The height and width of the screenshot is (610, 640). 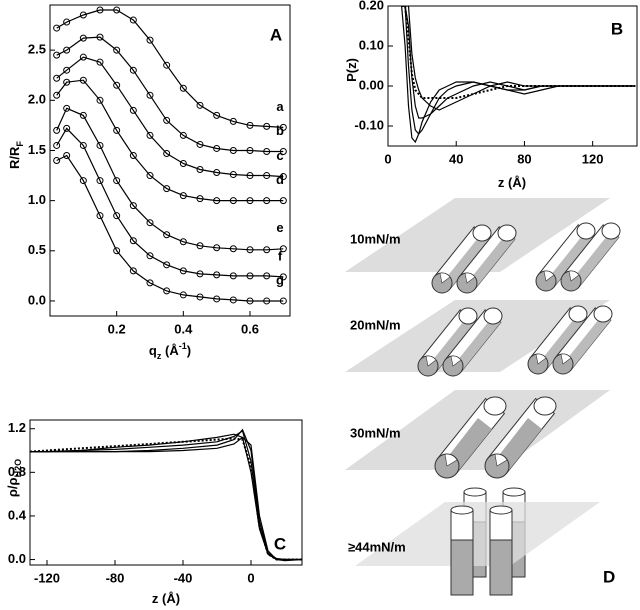 What do you see at coordinates (375, 324) in the screenshot?
I see `pressure-label: 20mN/m` at bounding box center [375, 324].